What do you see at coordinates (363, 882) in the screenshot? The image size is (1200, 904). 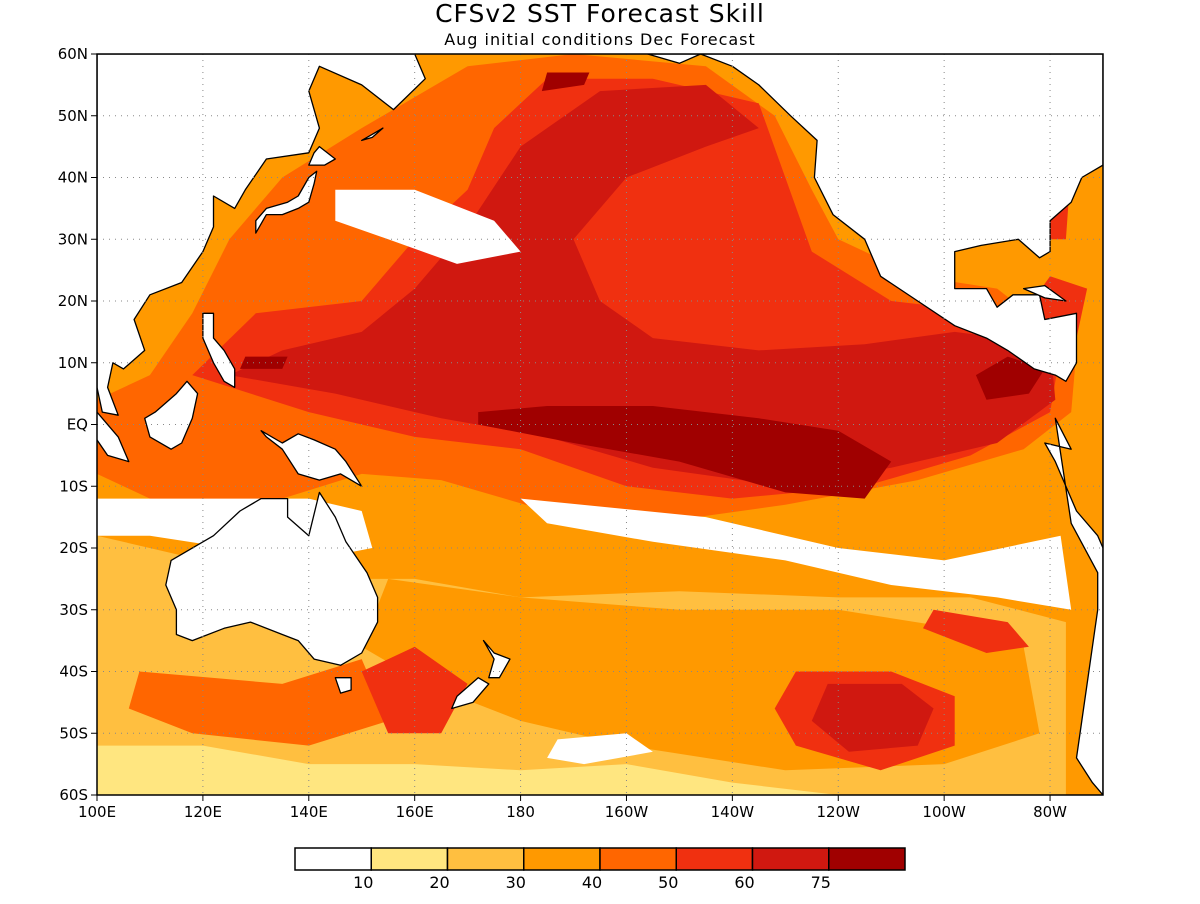 I see `colorbar-label: 10` at bounding box center [363, 882].